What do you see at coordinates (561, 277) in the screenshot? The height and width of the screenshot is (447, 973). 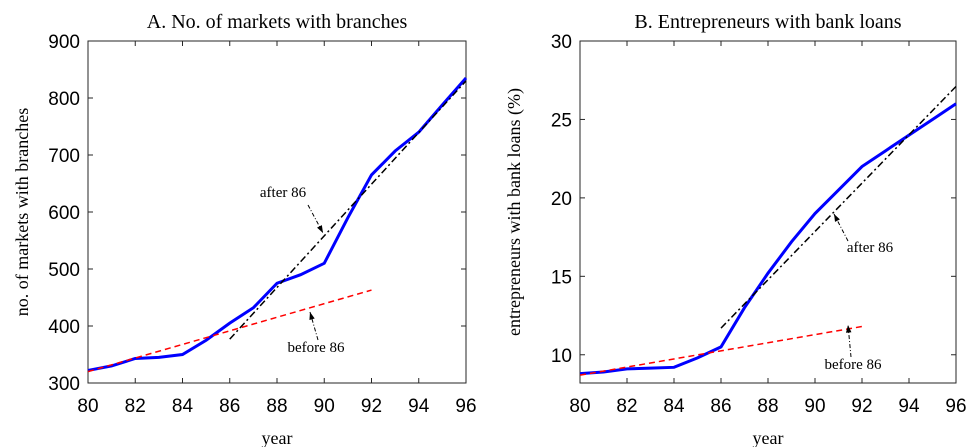 I see `y-tick-label: 15` at bounding box center [561, 277].